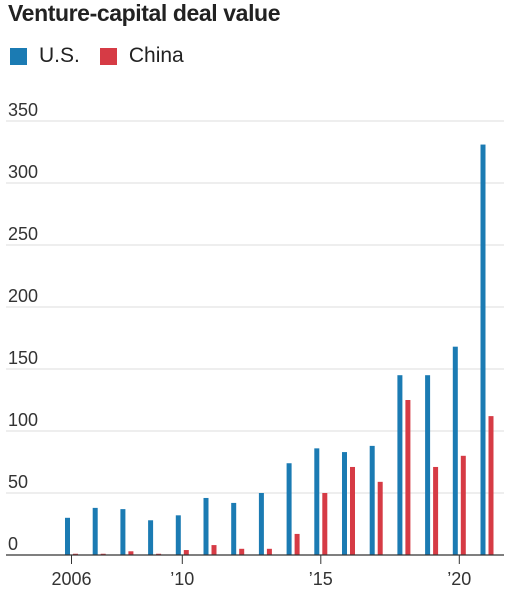 The image size is (511, 590). I want to click on x-tick-label-2006: 2006, so click(71, 579).